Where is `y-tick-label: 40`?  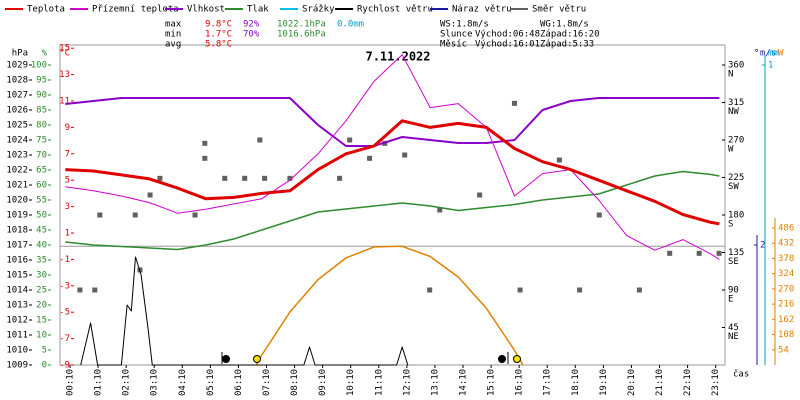
y-tick-label: 40 is located at coordinates (41, 246).